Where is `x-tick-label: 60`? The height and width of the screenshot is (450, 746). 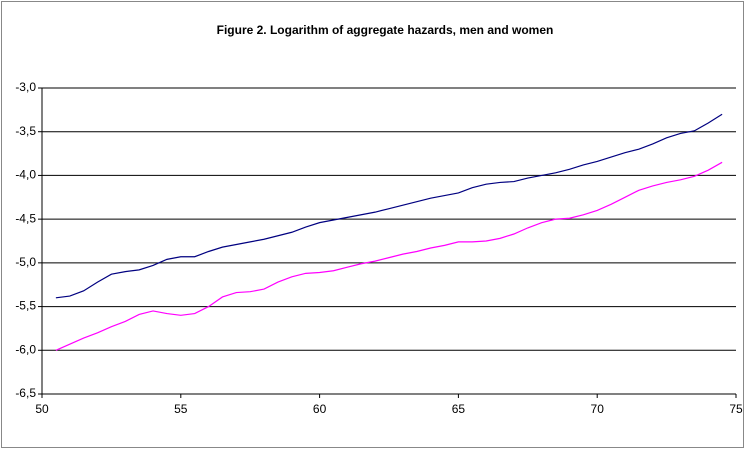
x-tick-label: 60 is located at coordinates (320, 409).